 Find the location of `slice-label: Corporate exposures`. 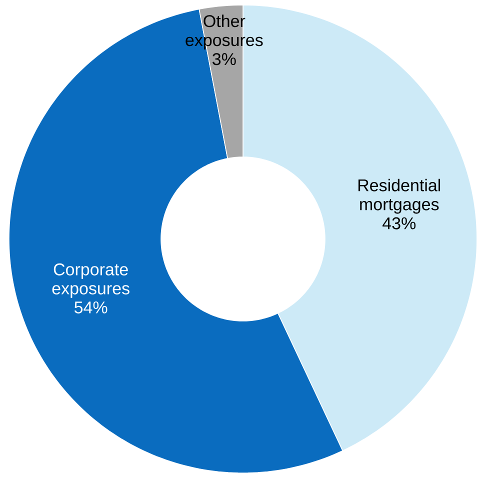

slice-label: Corporate exposures is located at coordinates (91, 280).